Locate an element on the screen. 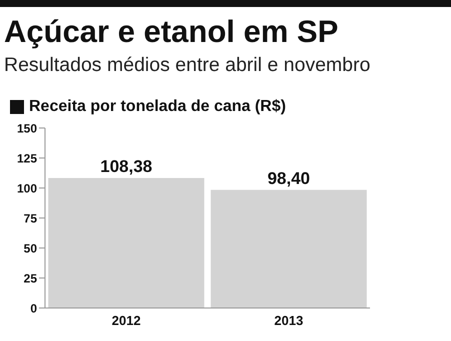 The height and width of the screenshot is (341, 451). y-axis-title: Receita por tonelada de cana (R$) is located at coordinates (157, 107).